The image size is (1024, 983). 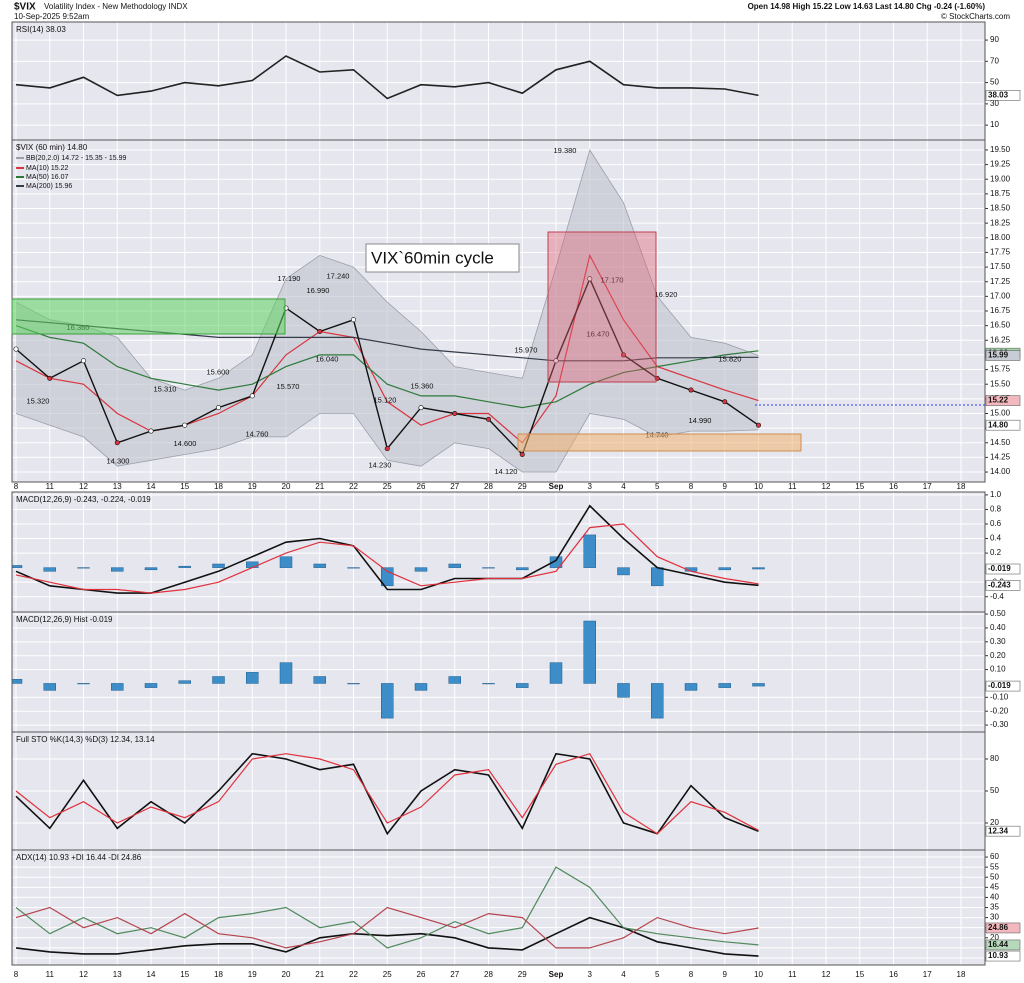 What do you see at coordinates (327, 359) in the screenshot?
I see `price-label: 16.040` at bounding box center [327, 359].